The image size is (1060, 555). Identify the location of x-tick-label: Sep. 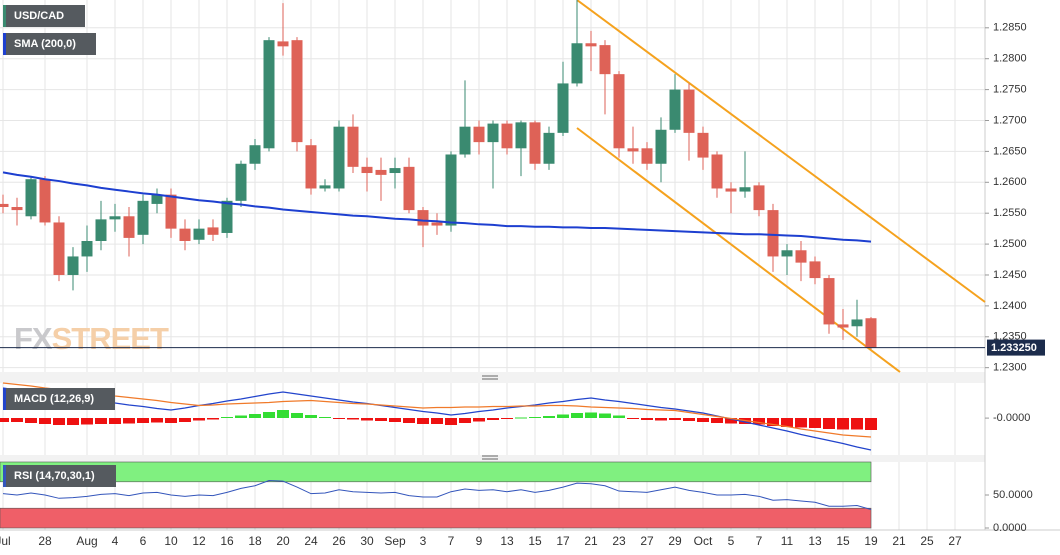
(395, 541).